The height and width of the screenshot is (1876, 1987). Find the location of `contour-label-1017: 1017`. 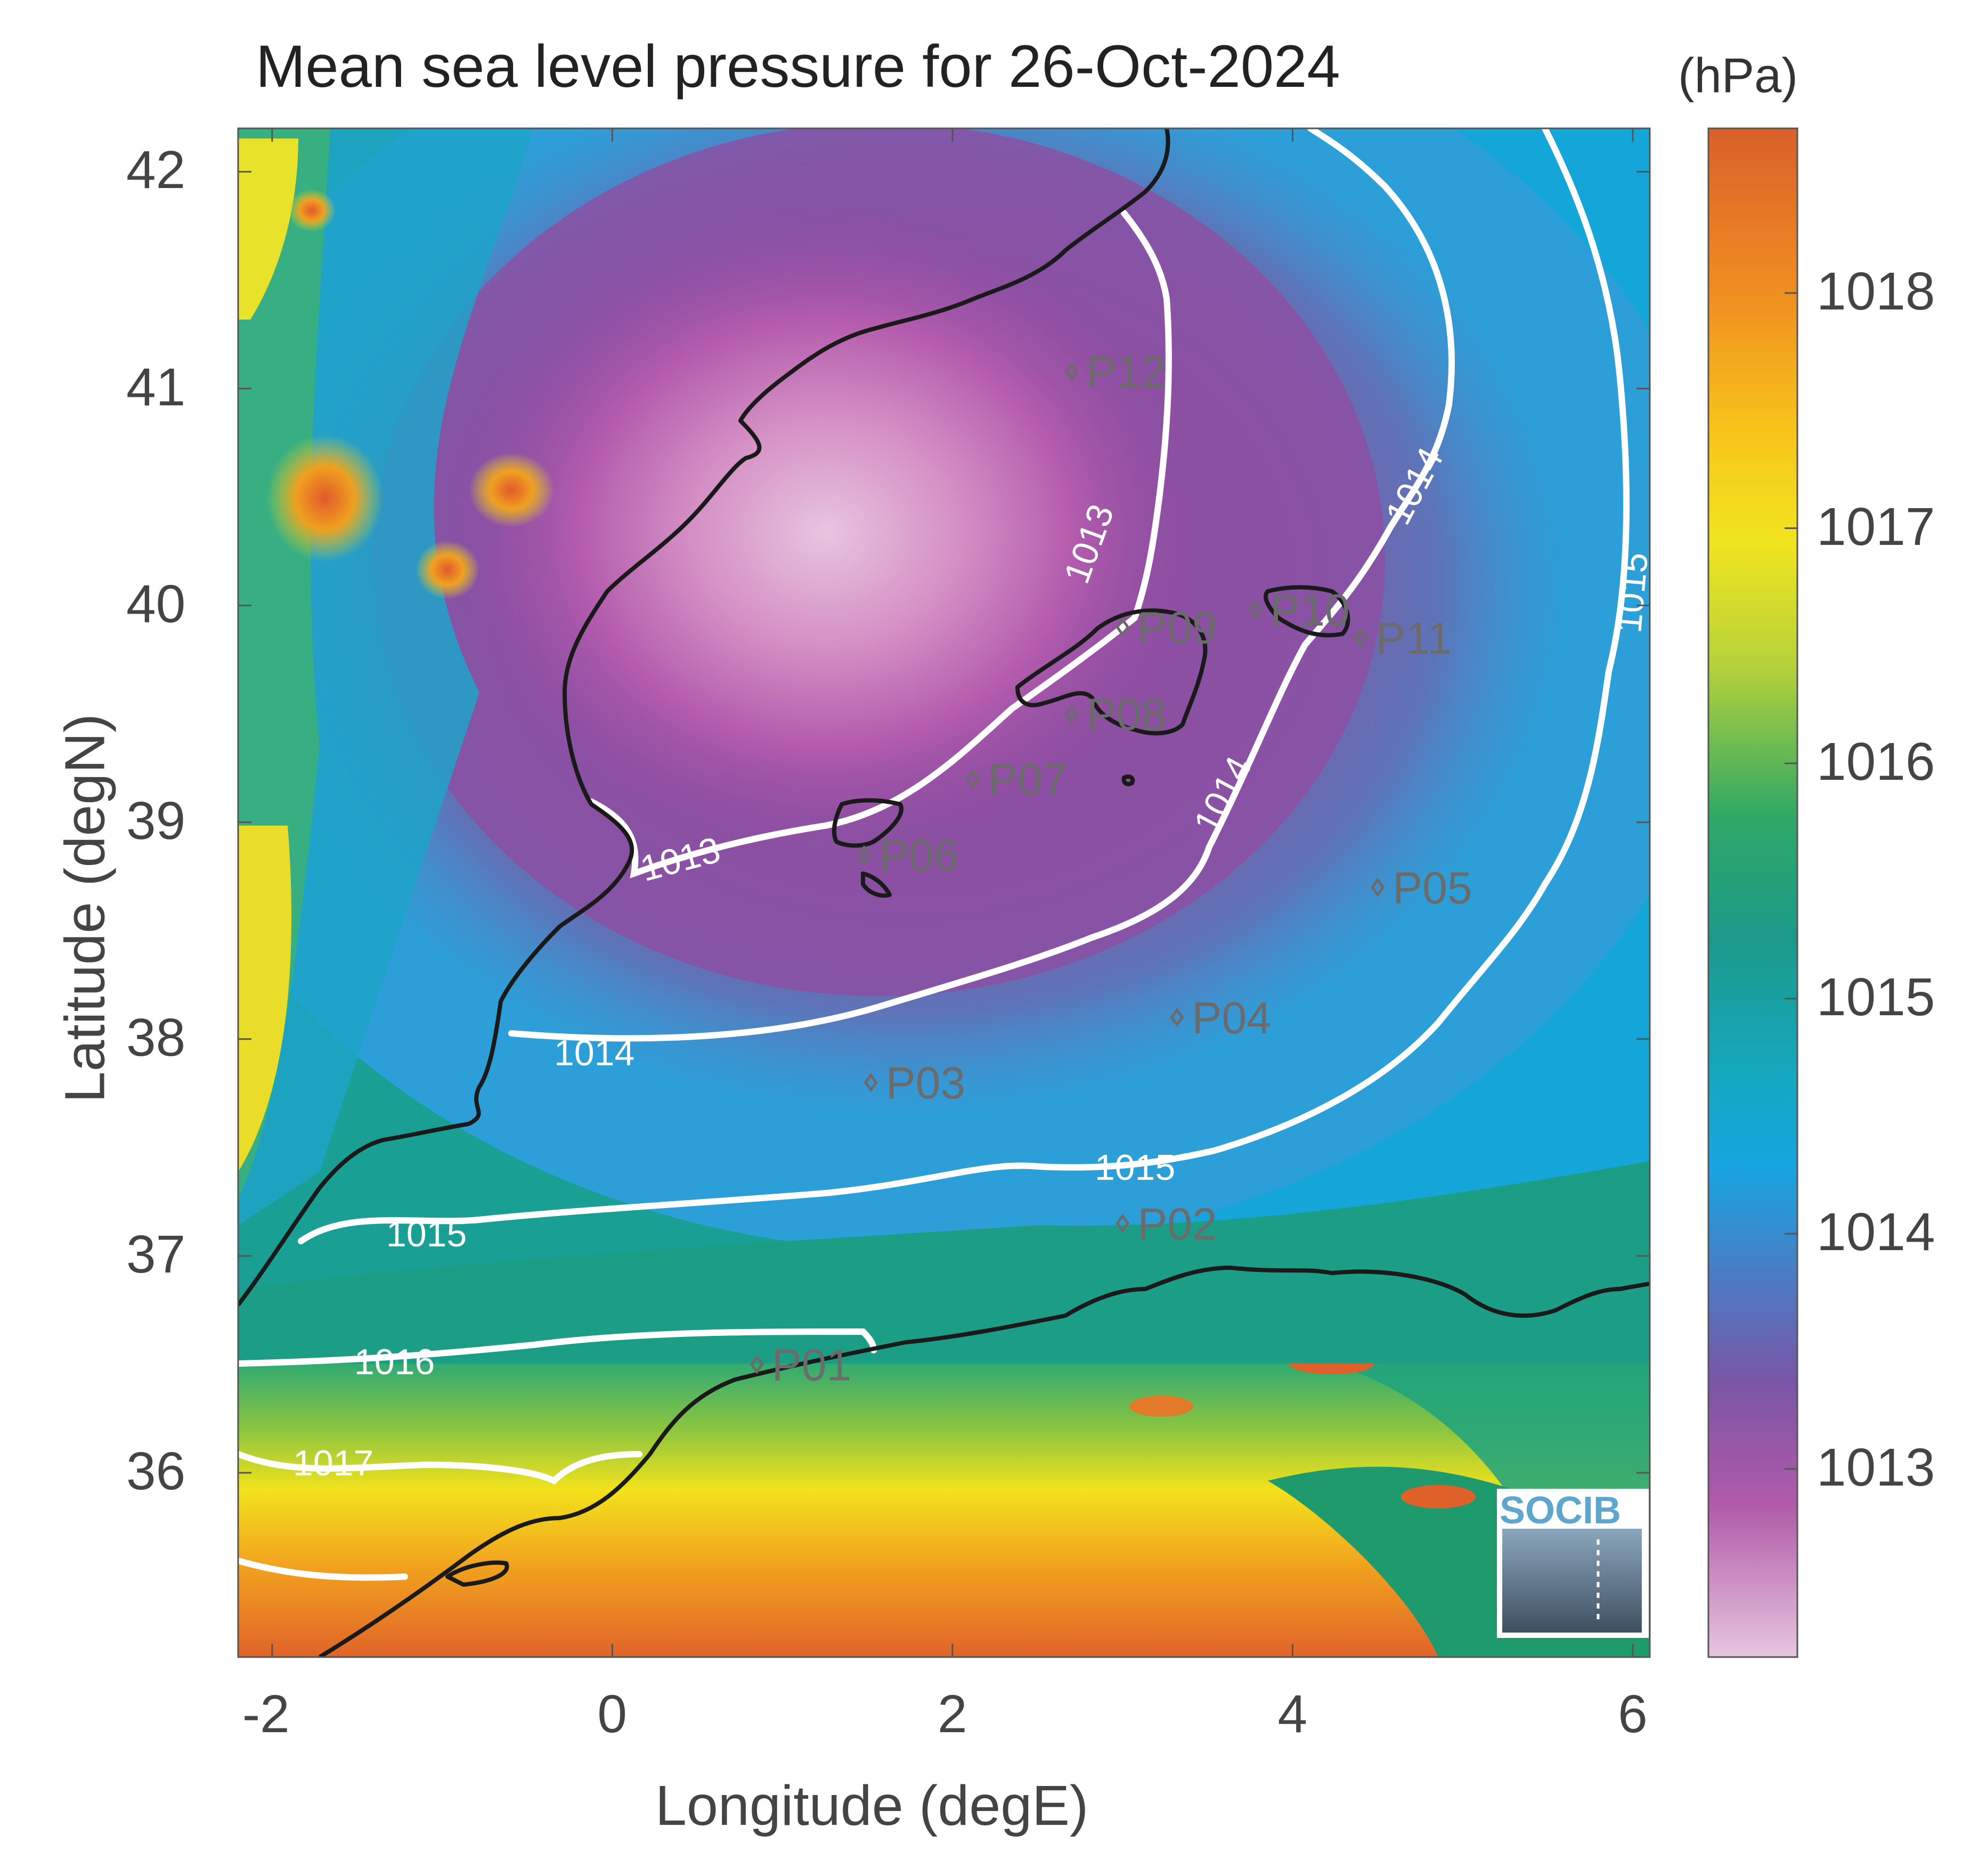

contour-label-1017: 1017 is located at coordinates (333, 1463).